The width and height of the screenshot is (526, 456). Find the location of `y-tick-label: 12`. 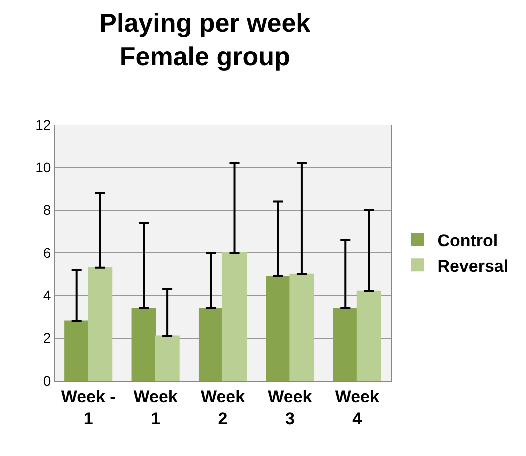

y-tick-label: 12 is located at coordinates (44, 124).